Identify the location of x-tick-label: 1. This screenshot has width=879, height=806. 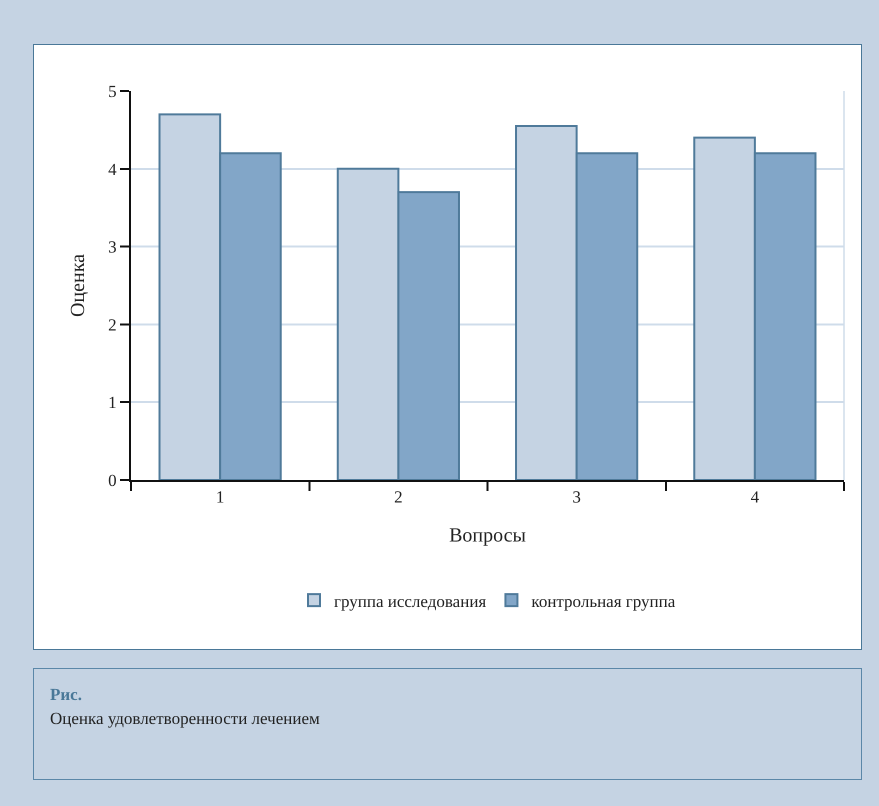
(220, 496).